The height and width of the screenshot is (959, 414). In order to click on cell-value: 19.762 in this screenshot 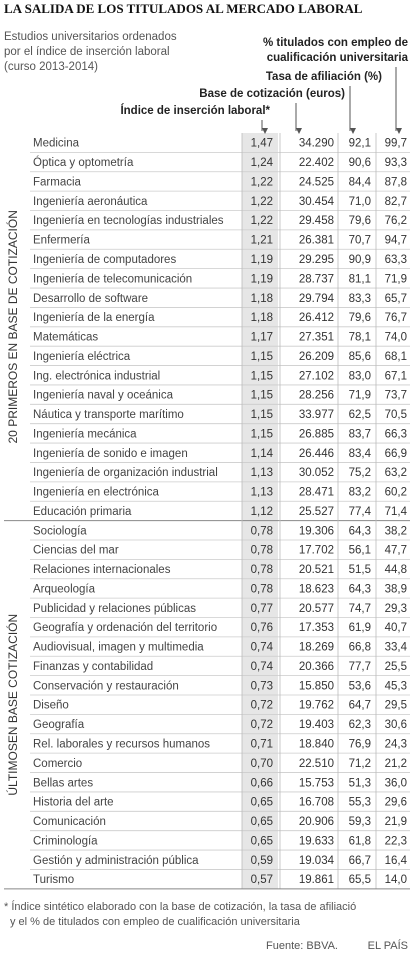, I will do `click(316, 706)`.